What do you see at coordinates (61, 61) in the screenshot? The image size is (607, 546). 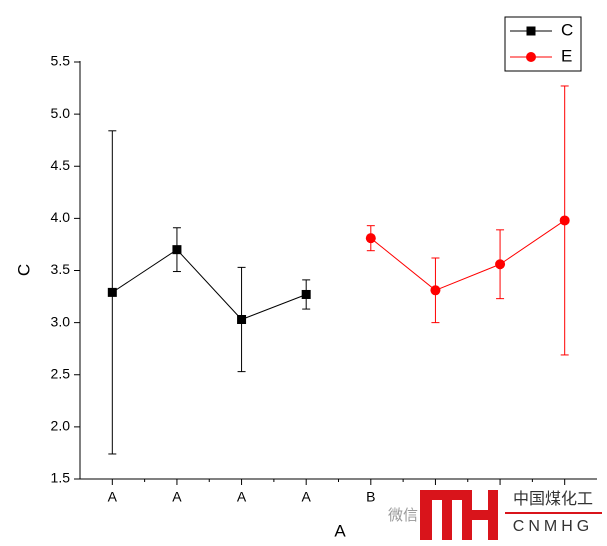 I see `y-tick-label: 5.5` at bounding box center [61, 61].